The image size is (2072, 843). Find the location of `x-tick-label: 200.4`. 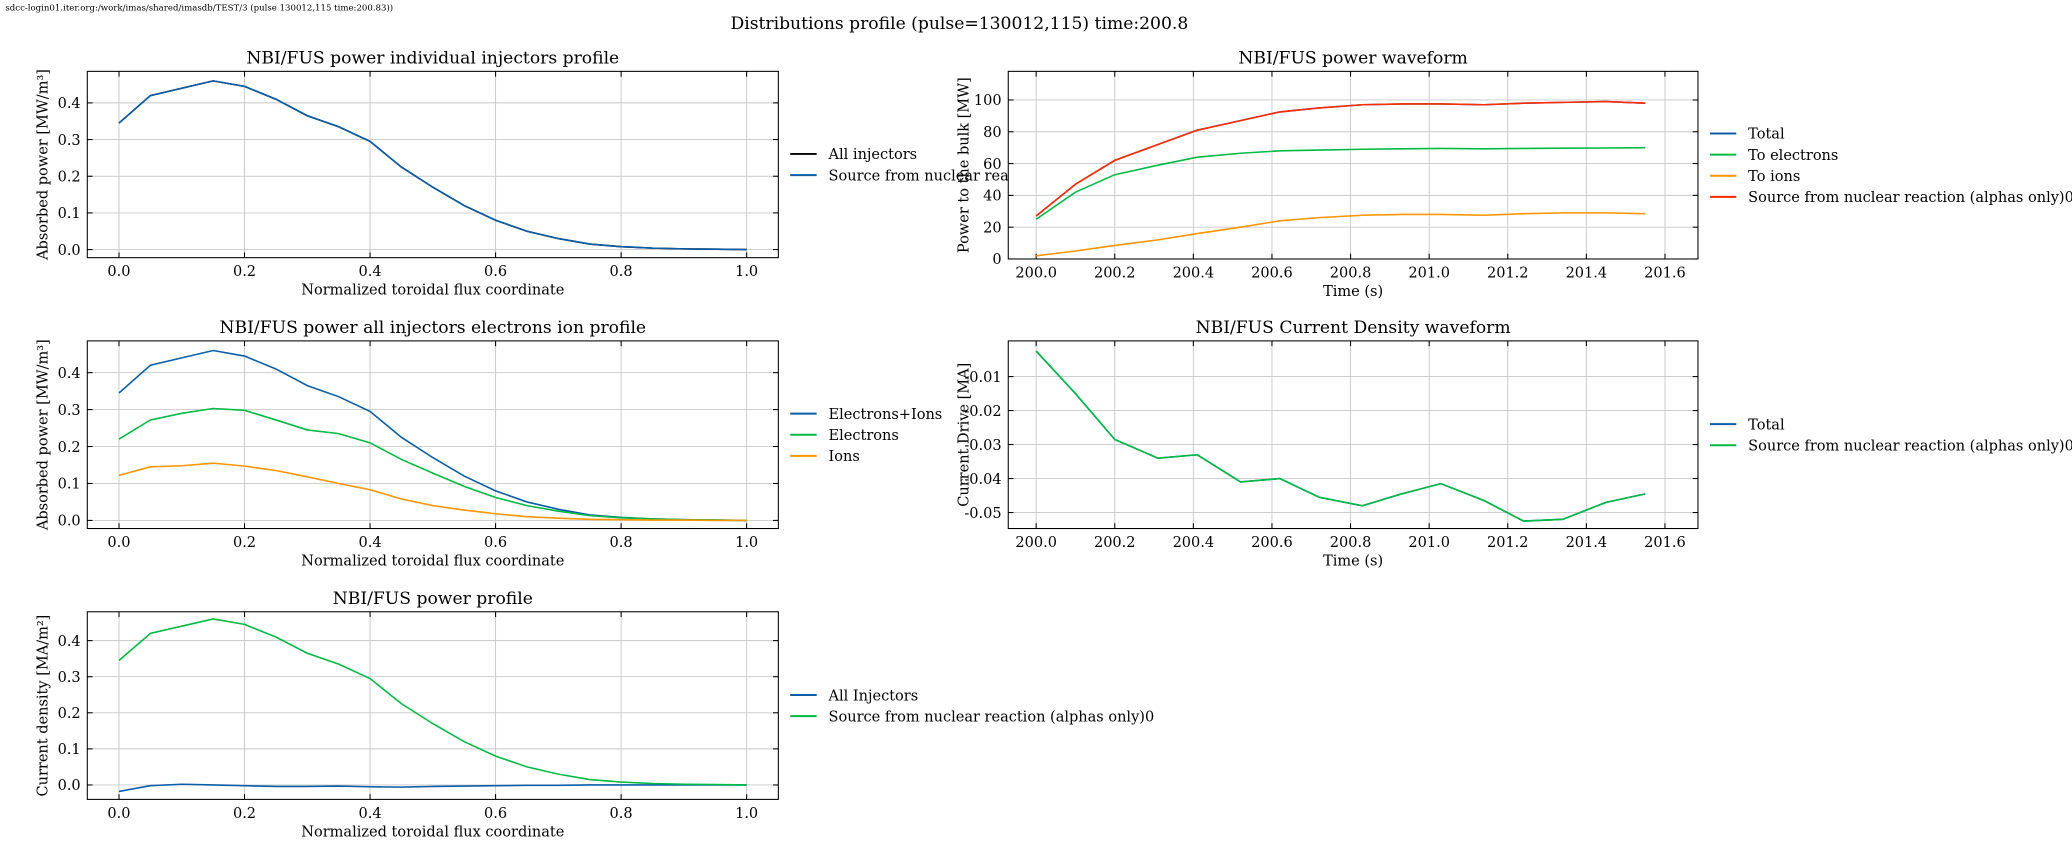

x-tick-label: 200.4 is located at coordinates (1194, 543).